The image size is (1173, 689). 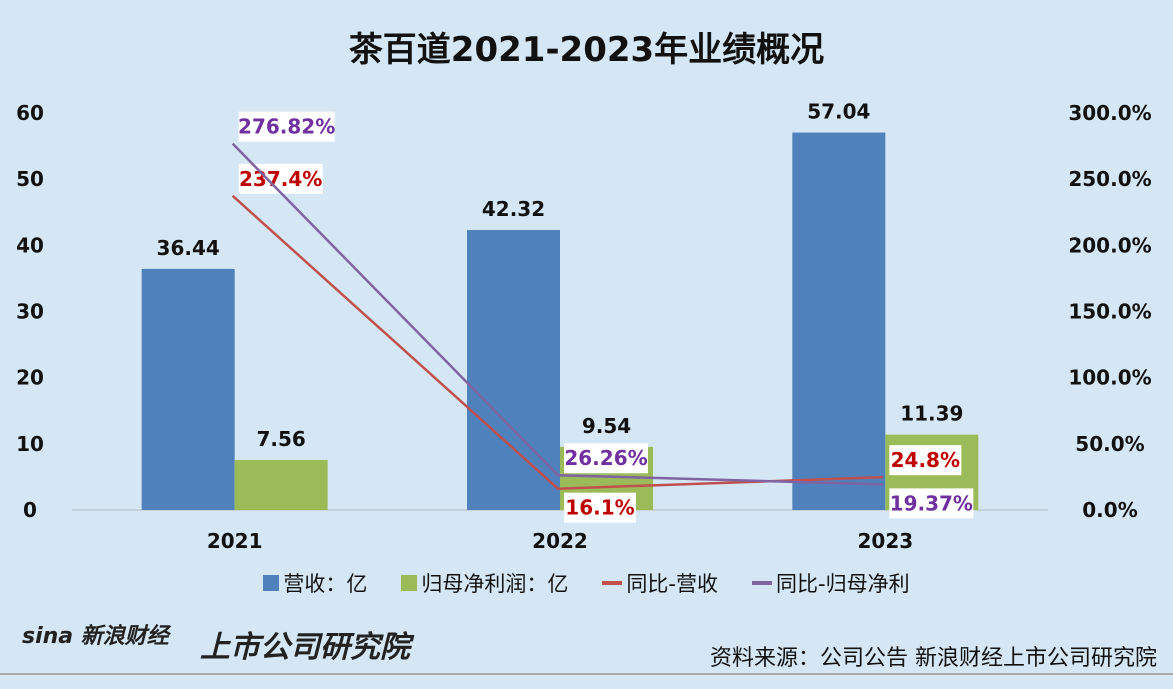 What do you see at coordinates (586, 50) in the screenshot?
I see `chart-title: 茶百道2021-2023年业绩概况` at bounding box center [586, 50].